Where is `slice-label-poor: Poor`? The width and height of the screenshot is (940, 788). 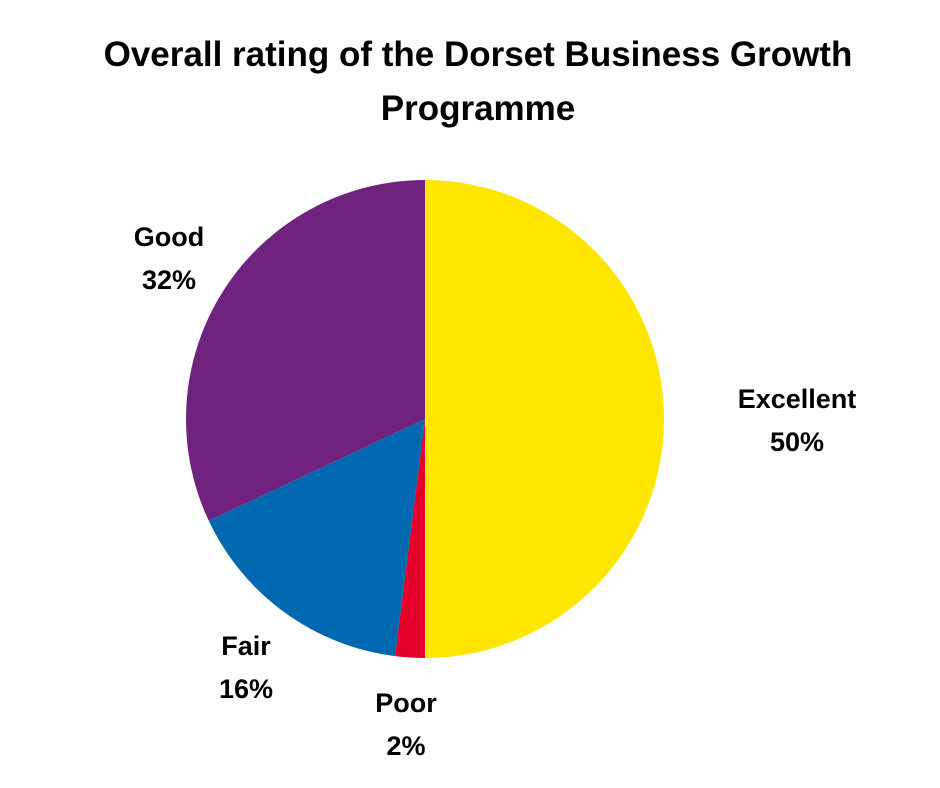 slice-label-poor: Poor is located at coordinates (406, 703).